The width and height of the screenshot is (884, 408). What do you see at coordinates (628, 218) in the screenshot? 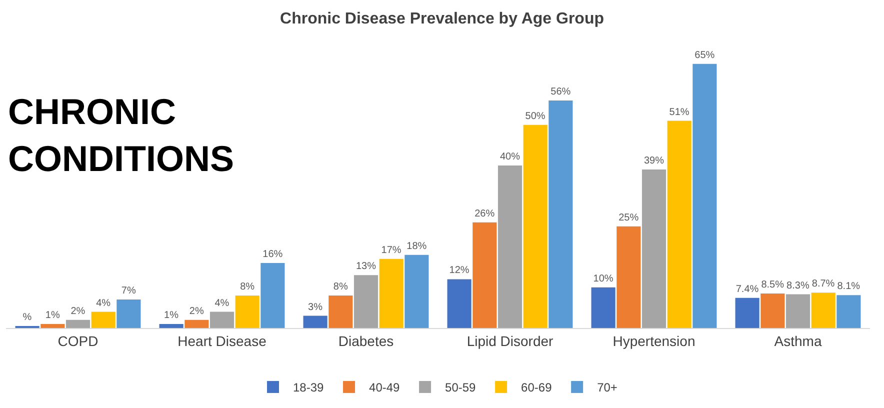
I see `data-label: 25%` at bounding box center [628, 218].